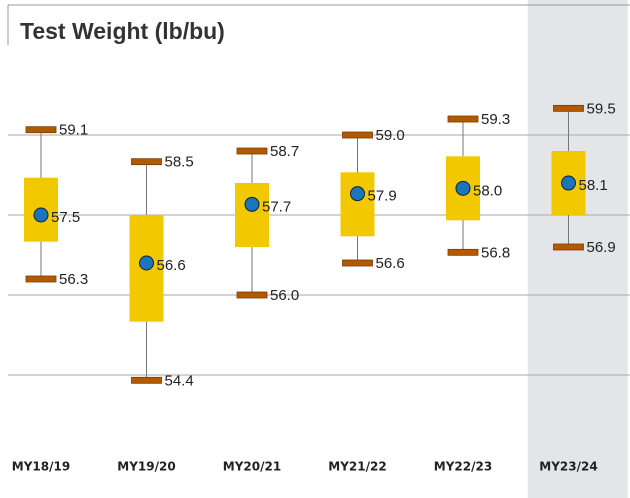  What do you see at coordinates (601, 108) in the screenshot?
I see `value-label: 59.5` at bounding box center [601, 108].